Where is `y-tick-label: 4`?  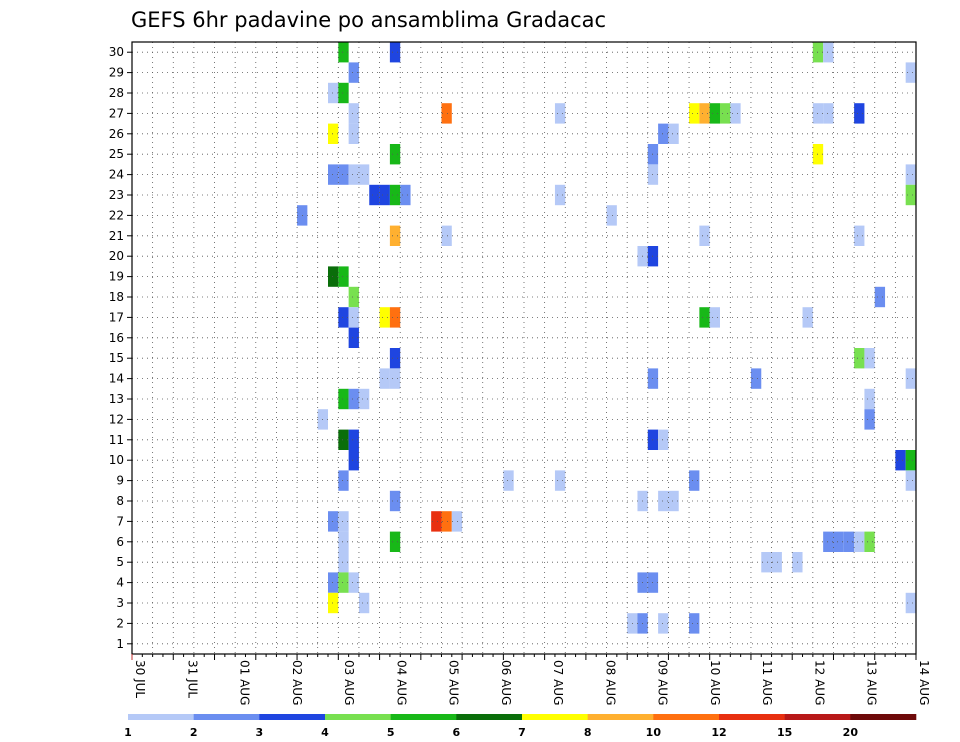 y-tick-label: 4 is located at coordinates (120, 583).